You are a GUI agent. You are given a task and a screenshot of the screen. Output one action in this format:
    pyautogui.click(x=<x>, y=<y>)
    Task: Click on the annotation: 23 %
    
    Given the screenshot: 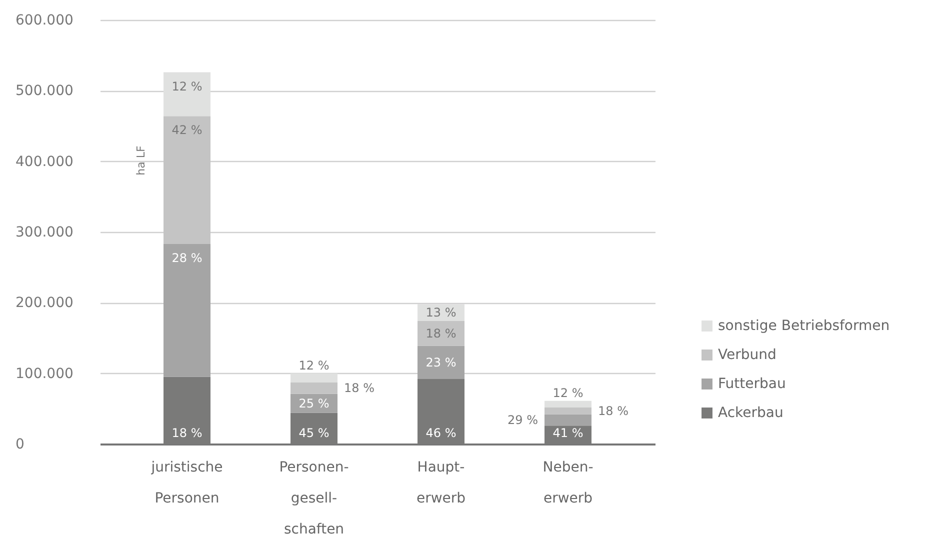 What is the action you would take?
    pyautogui.click(x=441, y=362)
    